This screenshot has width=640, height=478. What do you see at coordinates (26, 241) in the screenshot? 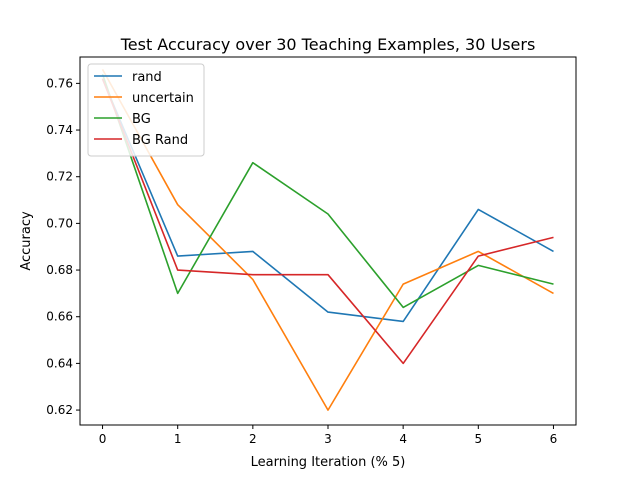
I see `y-axis-label: Accuracy` at bounding box center [26, 241].